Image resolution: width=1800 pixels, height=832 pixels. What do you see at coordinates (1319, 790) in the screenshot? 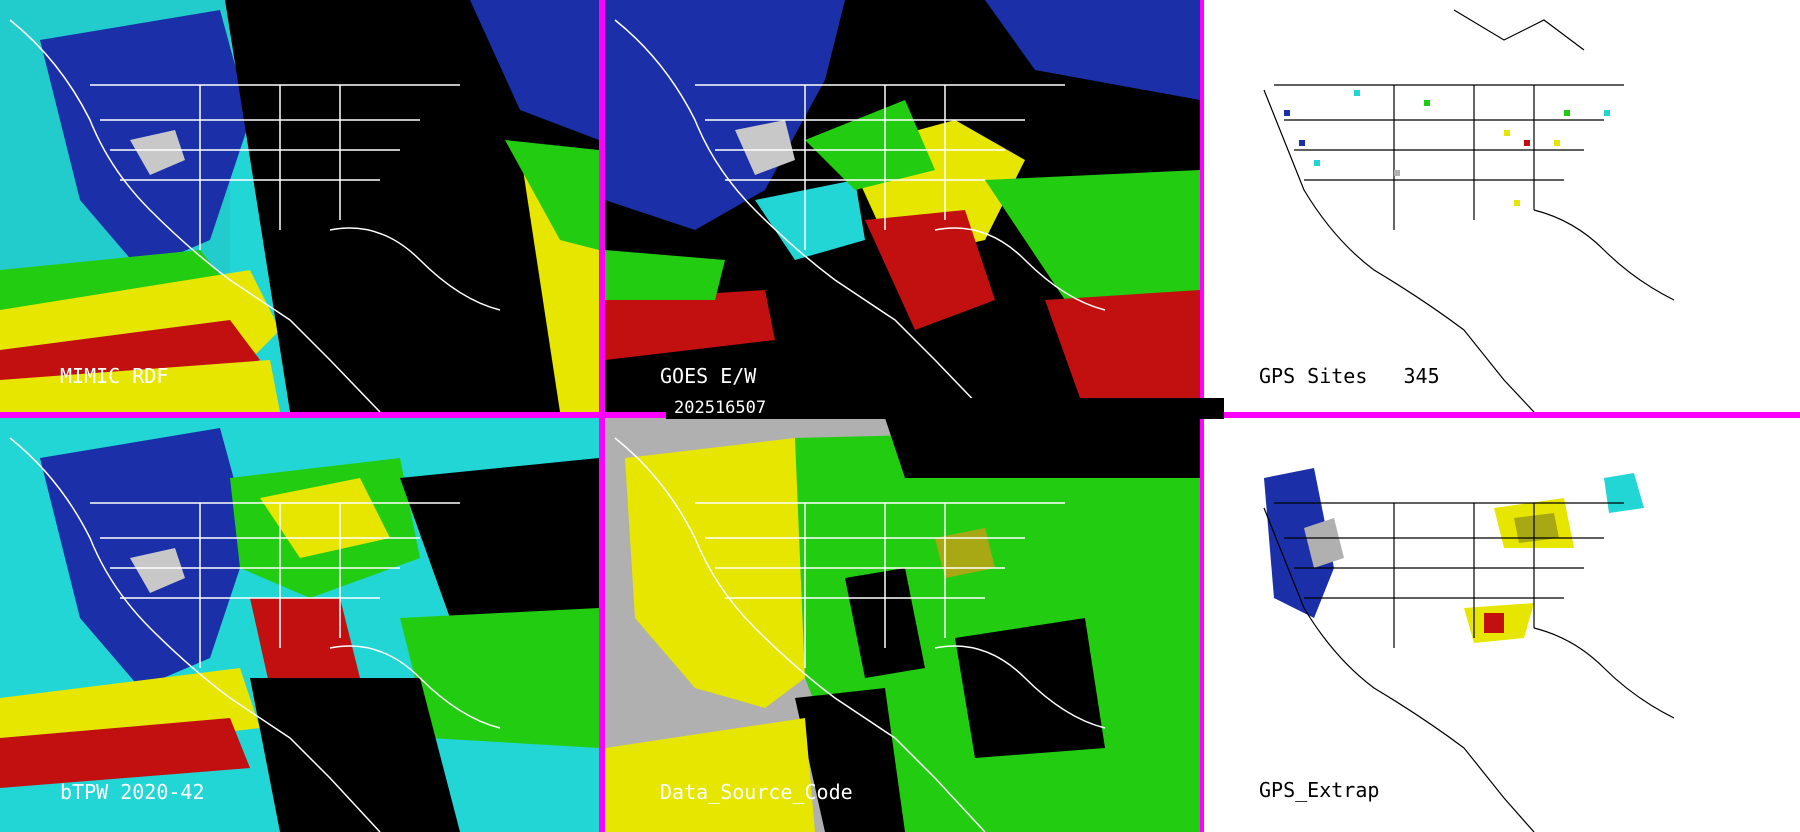
I see `panel-label: GPS_Extrap` at bounding box center [1319, 790].